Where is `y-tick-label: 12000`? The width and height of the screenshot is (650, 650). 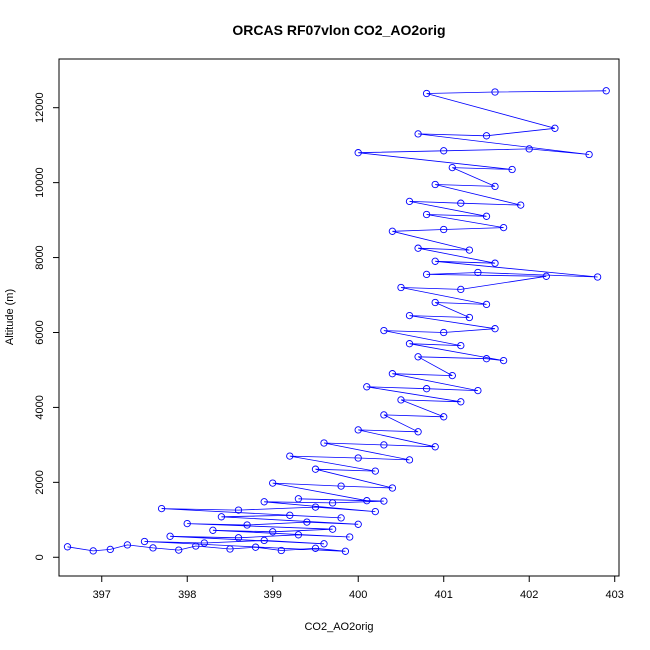 y-tick-label: 12000 is located at coordinates (40, 107).